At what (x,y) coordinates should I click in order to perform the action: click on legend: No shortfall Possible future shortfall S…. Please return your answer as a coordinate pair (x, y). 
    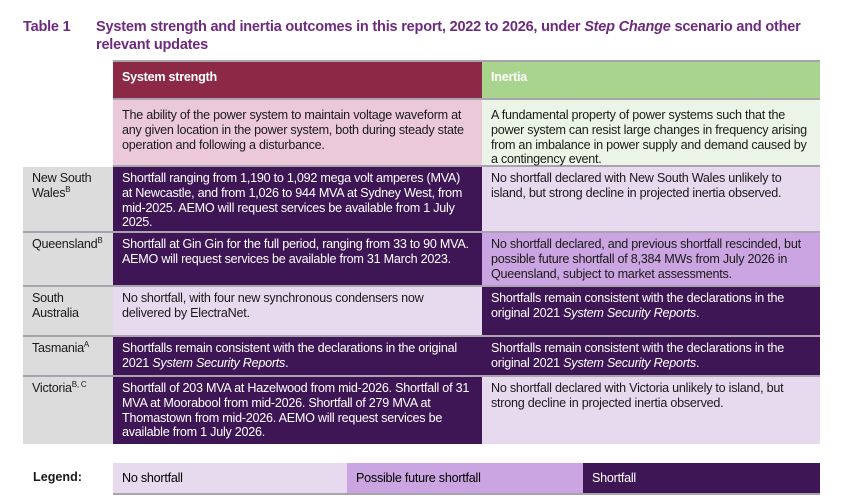
    Looking at the image, I should click on (466, 479).